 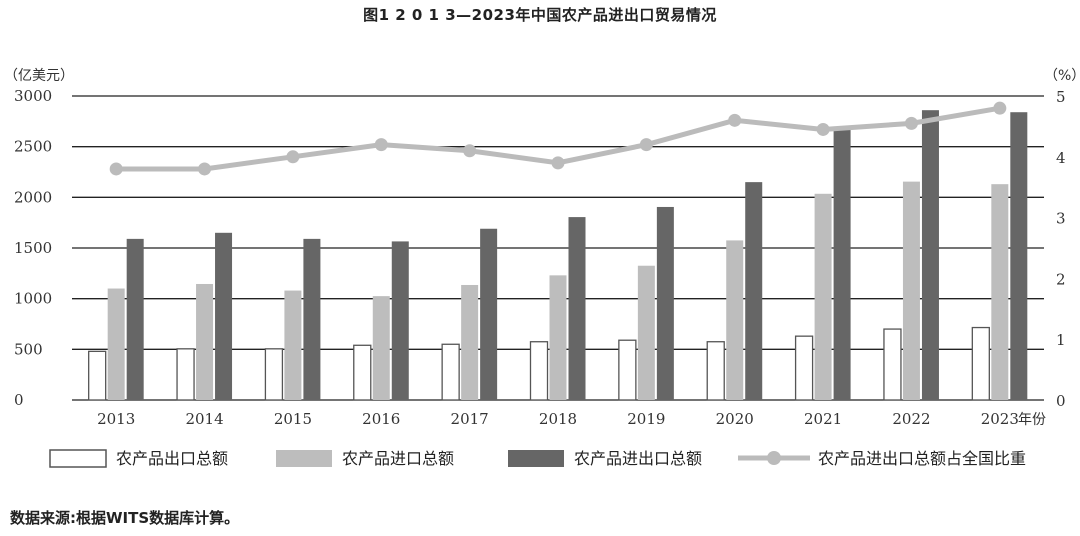 What do you see at coordinates (125, 518) in the screenshot?
I see `source-note: 数据来源:根据WITS数据库计算。` at bounding box center [125, 518].